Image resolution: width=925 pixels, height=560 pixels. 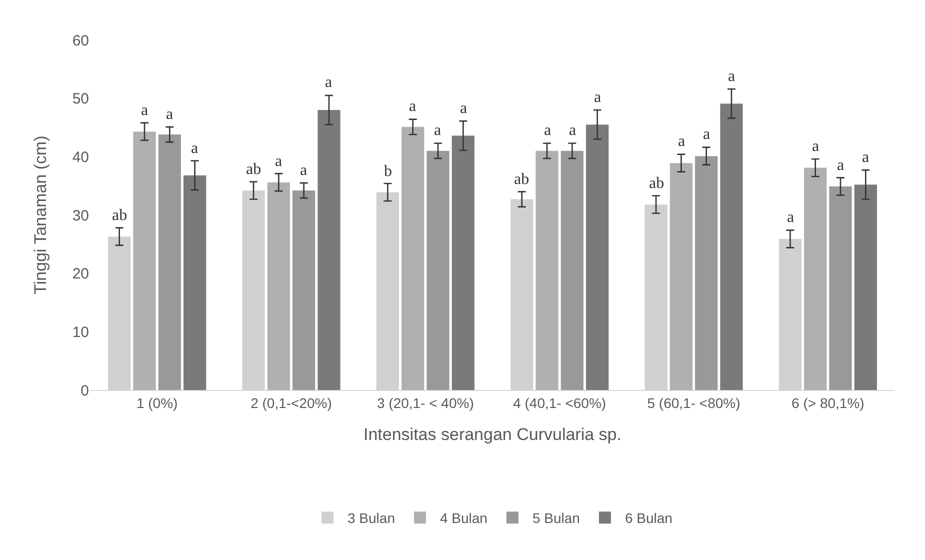 What do you see at coordinates (80, 274) in the screenshot?
I see `y-tick-label: 20` at bounding box center [80, 274].